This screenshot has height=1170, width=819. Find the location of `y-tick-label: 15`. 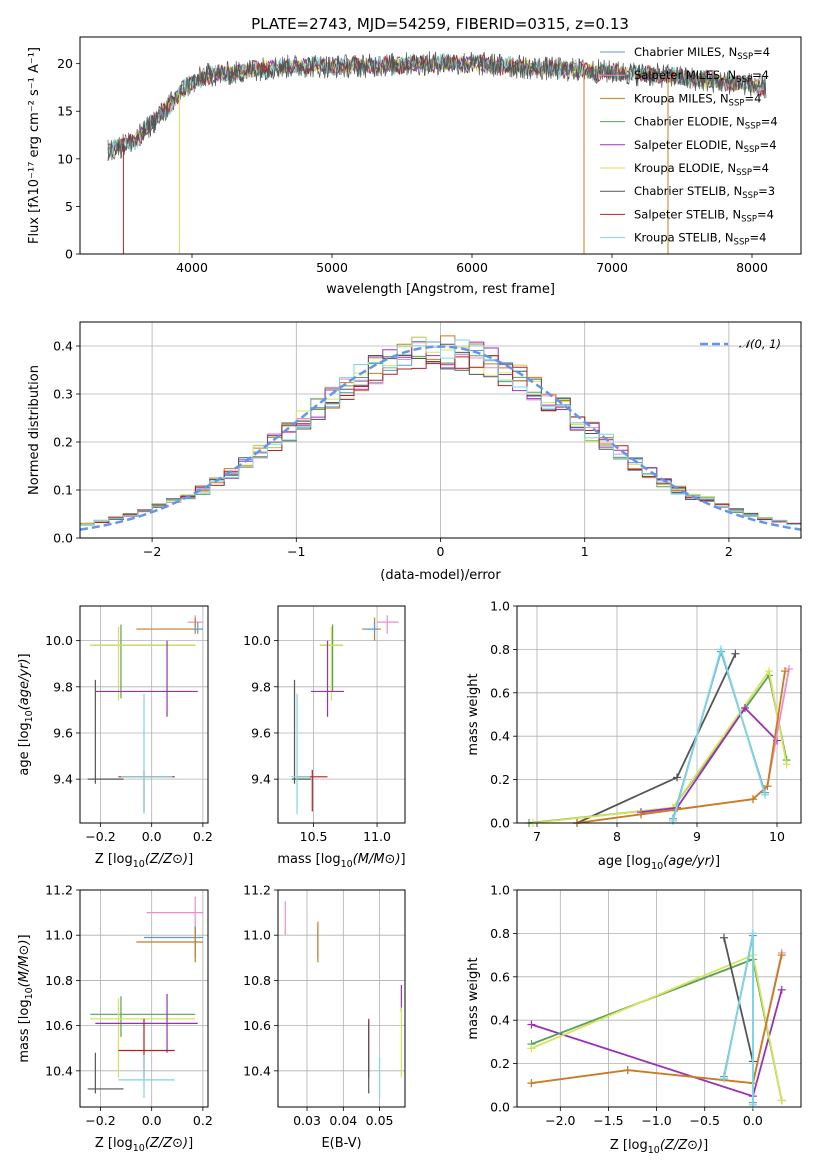

y-tick-label: 15 is located at coordinates (65, 111).